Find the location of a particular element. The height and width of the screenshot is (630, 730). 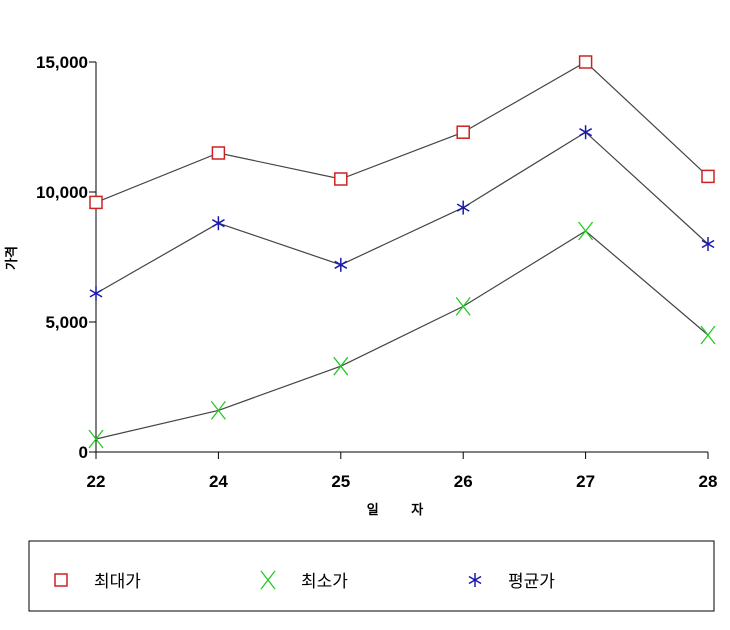

x-tick-label: 27 is located at coordinates (585, 481).